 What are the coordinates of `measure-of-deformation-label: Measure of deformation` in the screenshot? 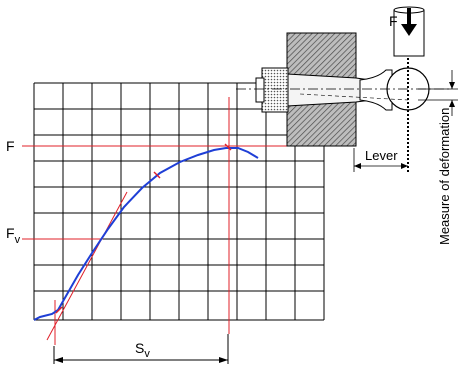 It's located at (444, 176).